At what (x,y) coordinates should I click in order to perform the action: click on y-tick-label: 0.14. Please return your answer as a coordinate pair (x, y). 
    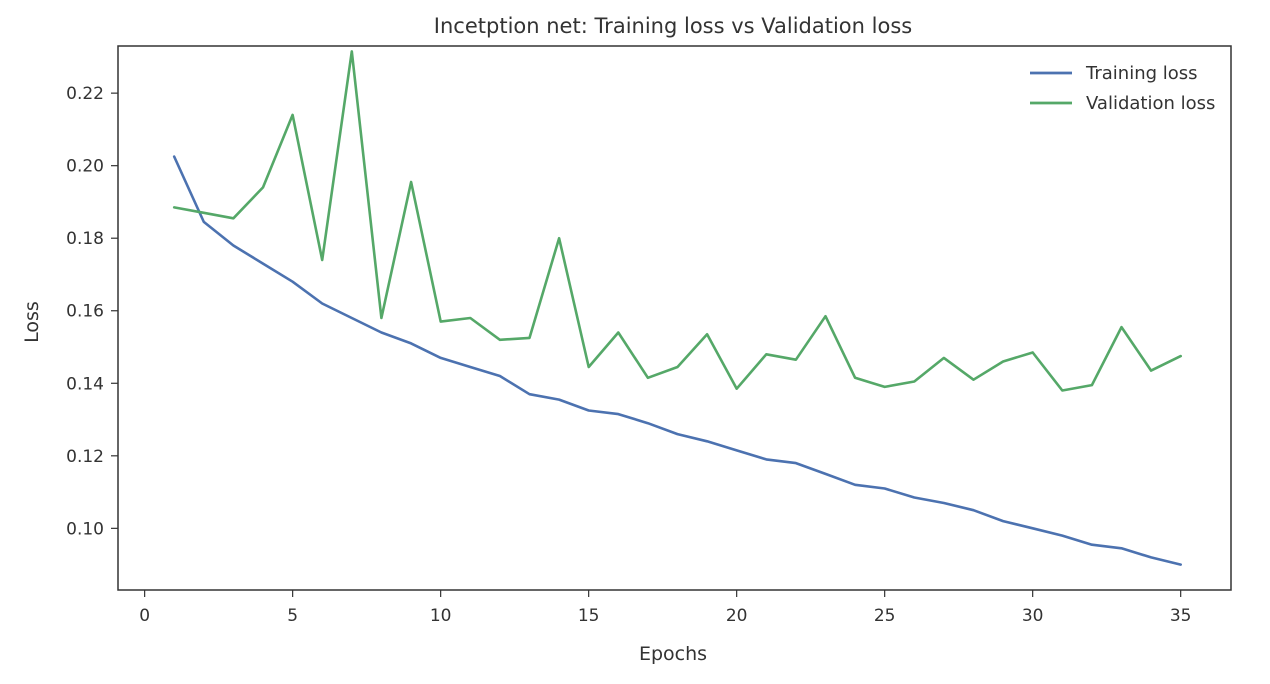
    Looking at the image, I should click on (85, 384).